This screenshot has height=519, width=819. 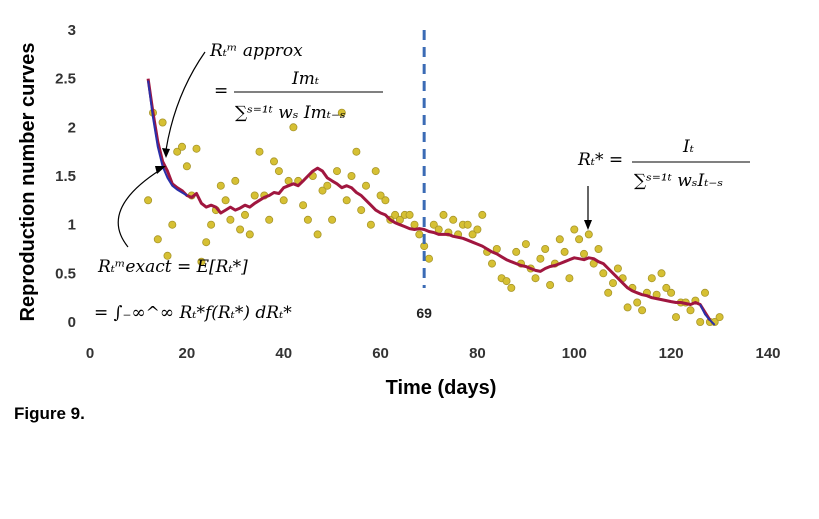 What do you see at coordinates (187, 353) in the screenshot?
I see `x-tick-label: 20` at bounding box center [187, 353].